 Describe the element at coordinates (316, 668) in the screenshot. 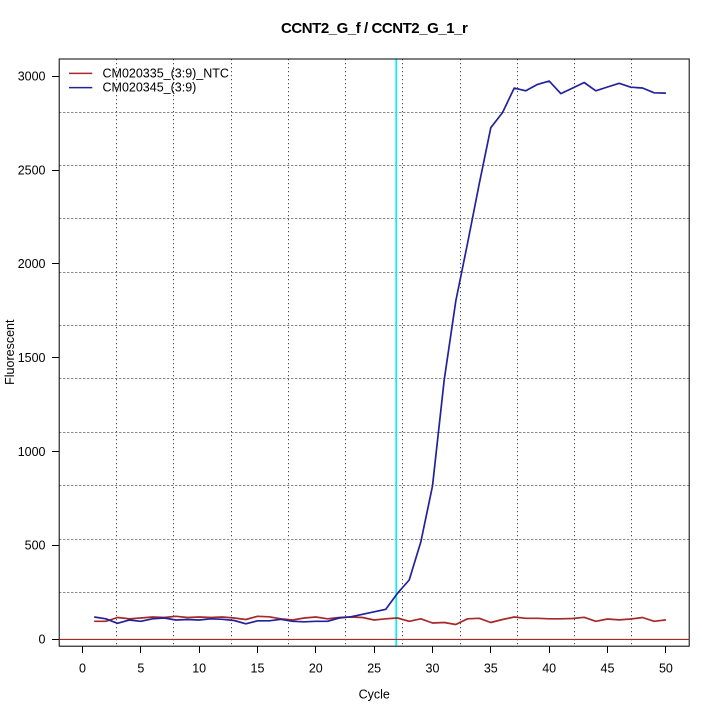

I see `svg-text: 20` at that location.